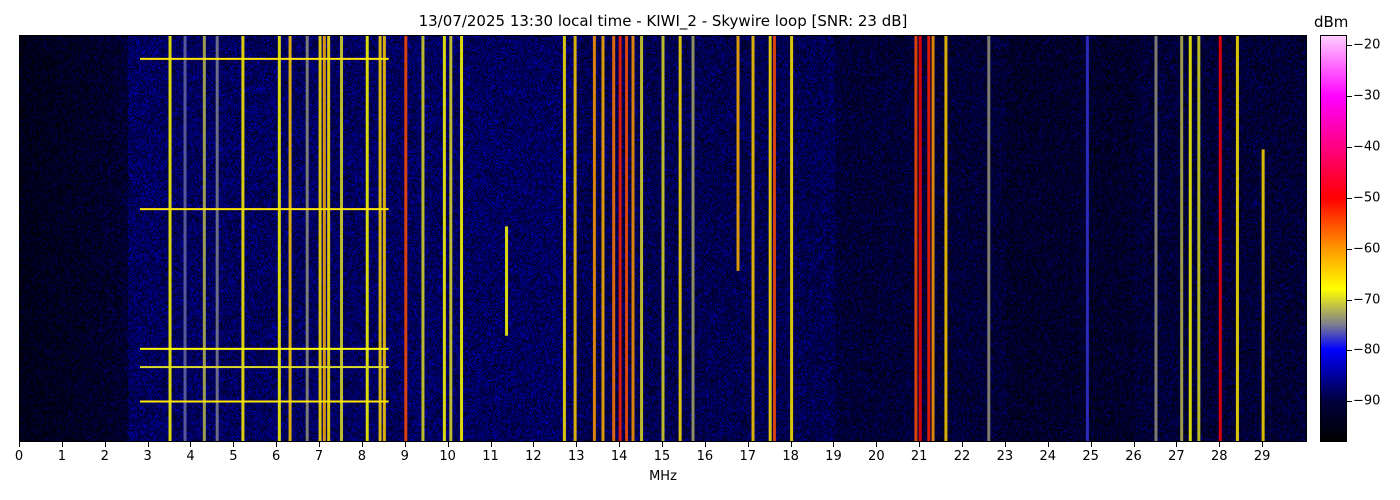 The image size is (1400, 500). I want to click on x-tick-label: 27, so click(1176, 456).